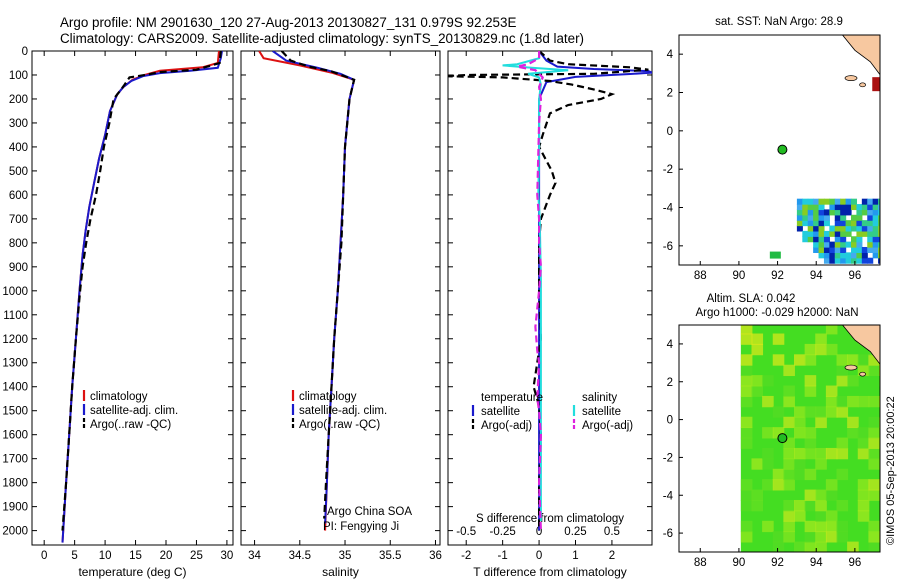  What do you see at coordinates (670, 383) in the screenshot?
I see `sla-map-ytick-label: 2` at bounding box center [670, 383].